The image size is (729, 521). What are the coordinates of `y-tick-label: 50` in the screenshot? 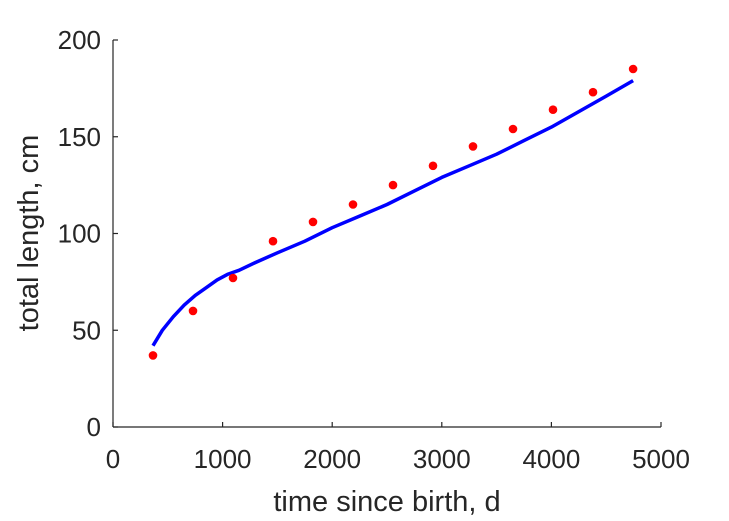 It's located at (86, 330).